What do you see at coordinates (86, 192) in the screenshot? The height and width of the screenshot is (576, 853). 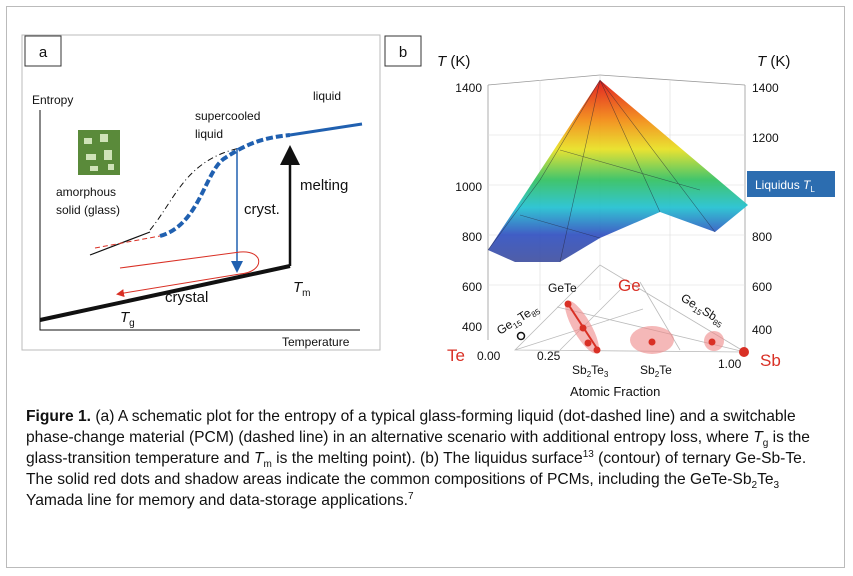 I see `annotation: amorphous` at bounding box center [86, 192].